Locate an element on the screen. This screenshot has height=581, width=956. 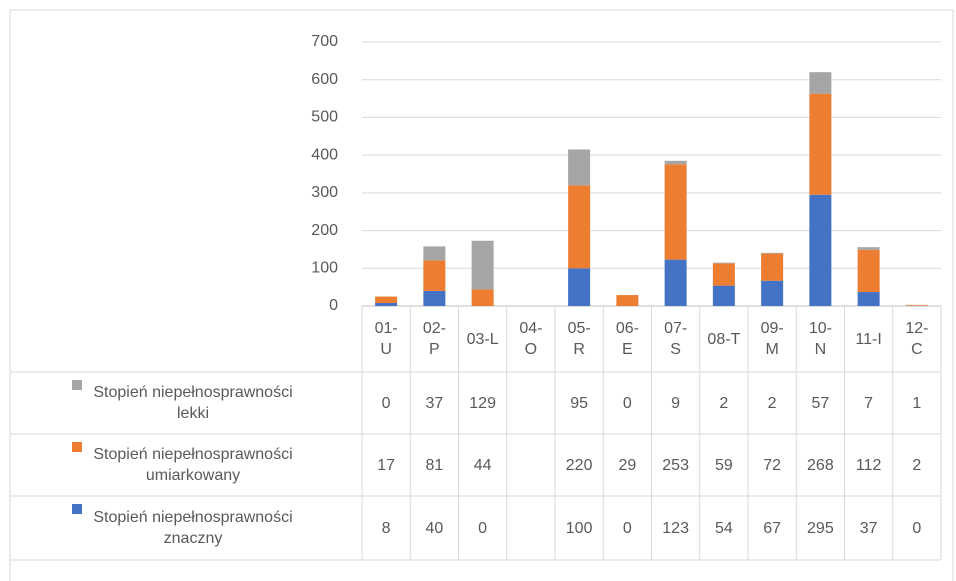
table-value: 9 is located at coordinates (675, 403).